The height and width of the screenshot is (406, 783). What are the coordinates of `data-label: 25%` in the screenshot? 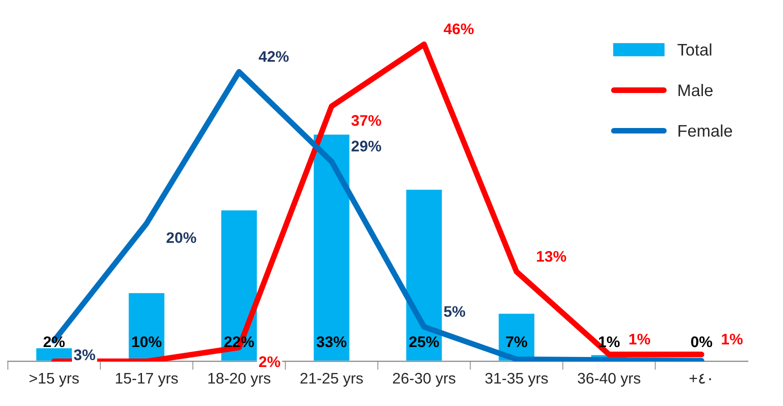 It's located at (424, 342).